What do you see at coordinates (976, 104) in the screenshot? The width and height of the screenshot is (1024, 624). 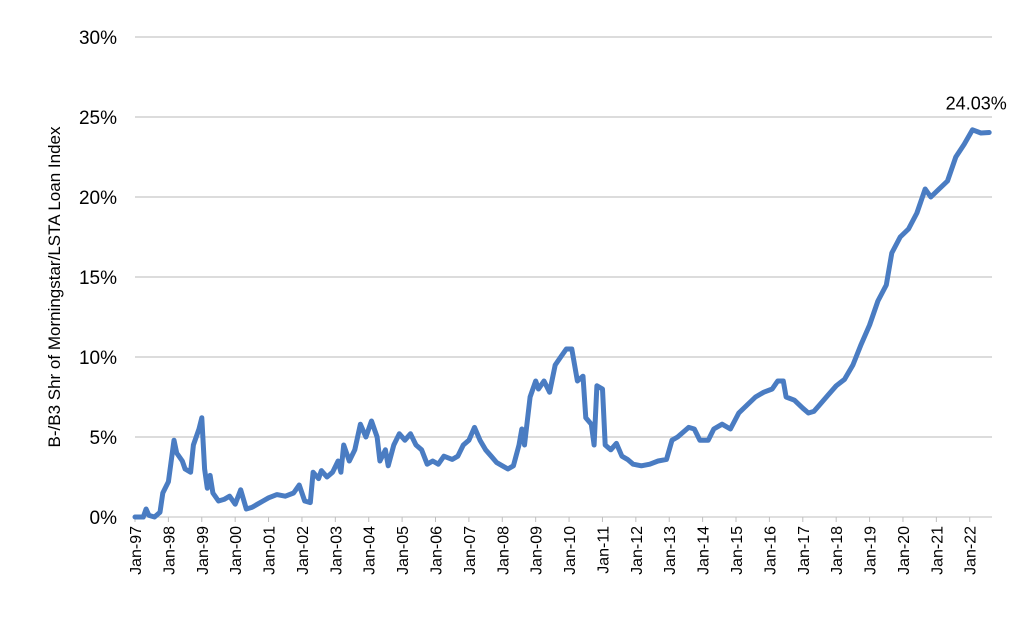 I see `last-value-annotation: 24.03%` at bounding box center [976, 104].